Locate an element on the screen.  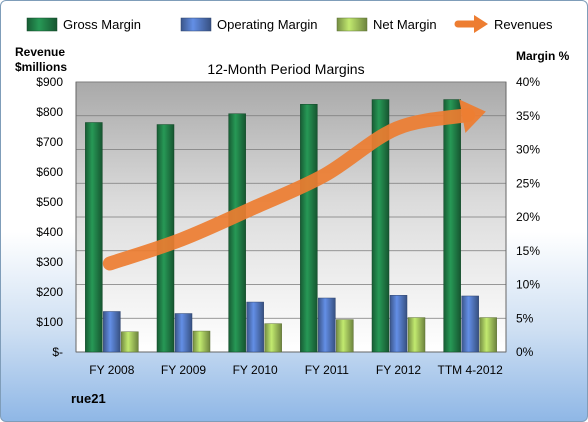
right-tick-label: 10% is located at coordinates (528, 285).